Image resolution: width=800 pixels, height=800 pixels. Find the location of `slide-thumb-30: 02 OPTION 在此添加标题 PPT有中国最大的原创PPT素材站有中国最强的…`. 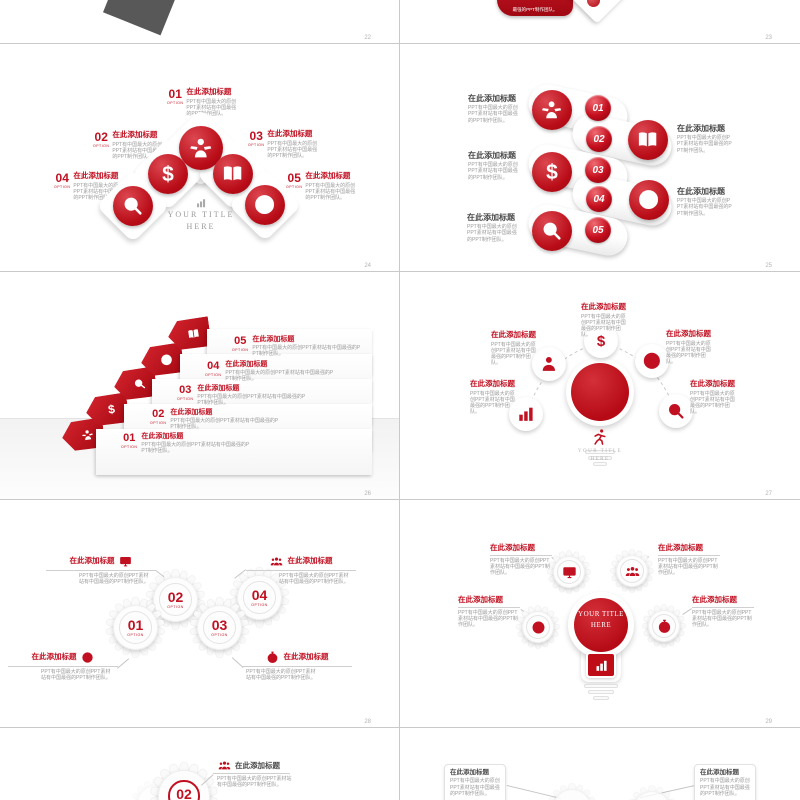

slide-thumb-30: 02 OPTION 在此添加标题 PPT有中国最大的原创PPT素材站有中国最强的… is located at coordinates (199, 764).